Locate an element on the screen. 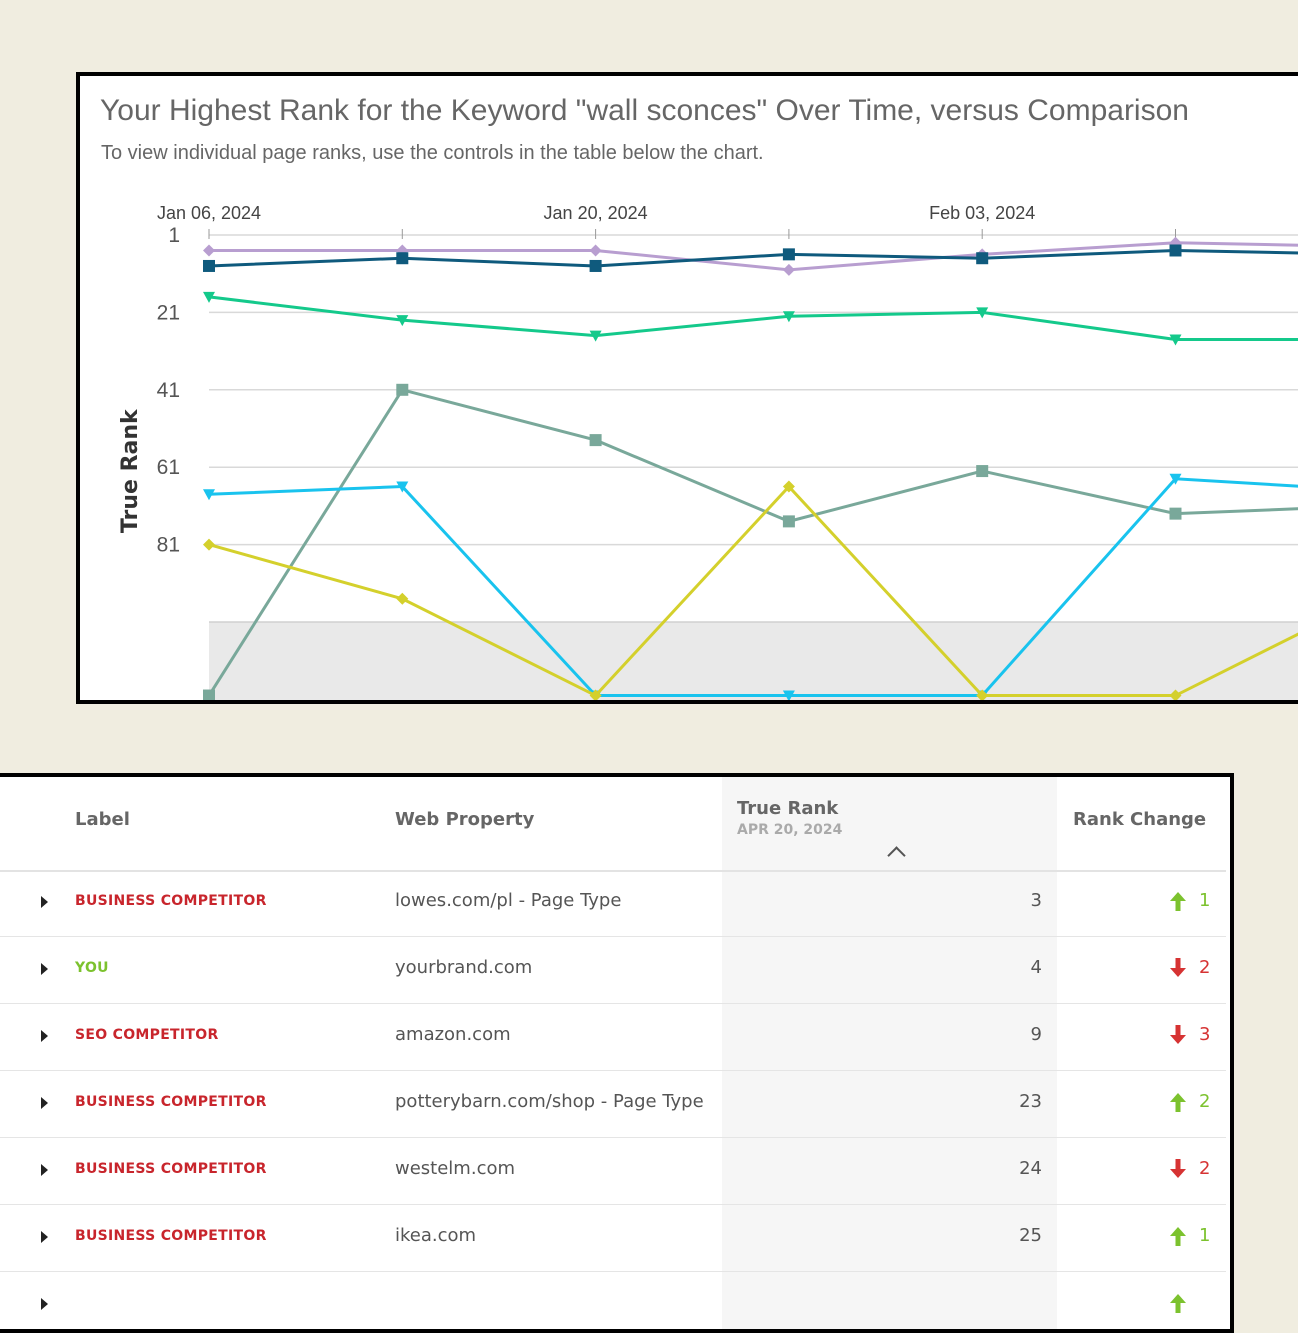 This screenshot has width=1298, height=1333. table-row: BUSINESS COMPETITOR westelm.com 24 2 is located at coordinates (613, 1171).